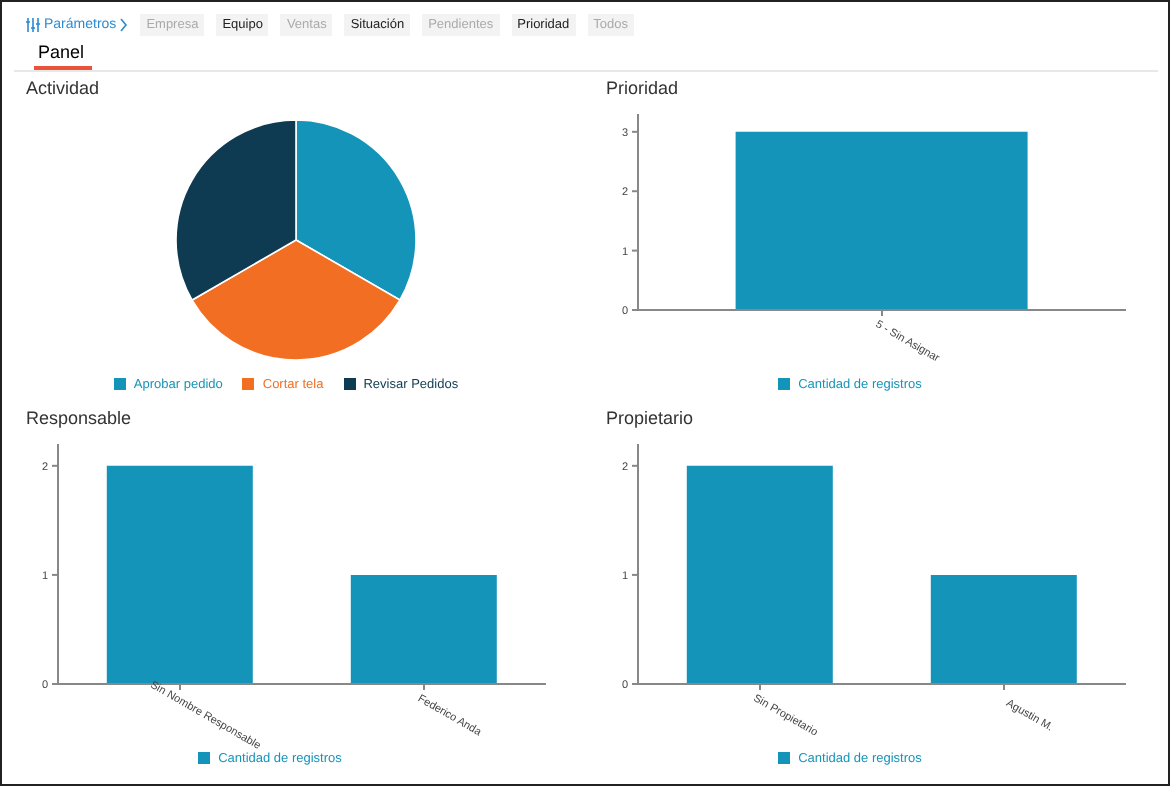  I want to click on chart-title: Responsable, so click(79, 420).